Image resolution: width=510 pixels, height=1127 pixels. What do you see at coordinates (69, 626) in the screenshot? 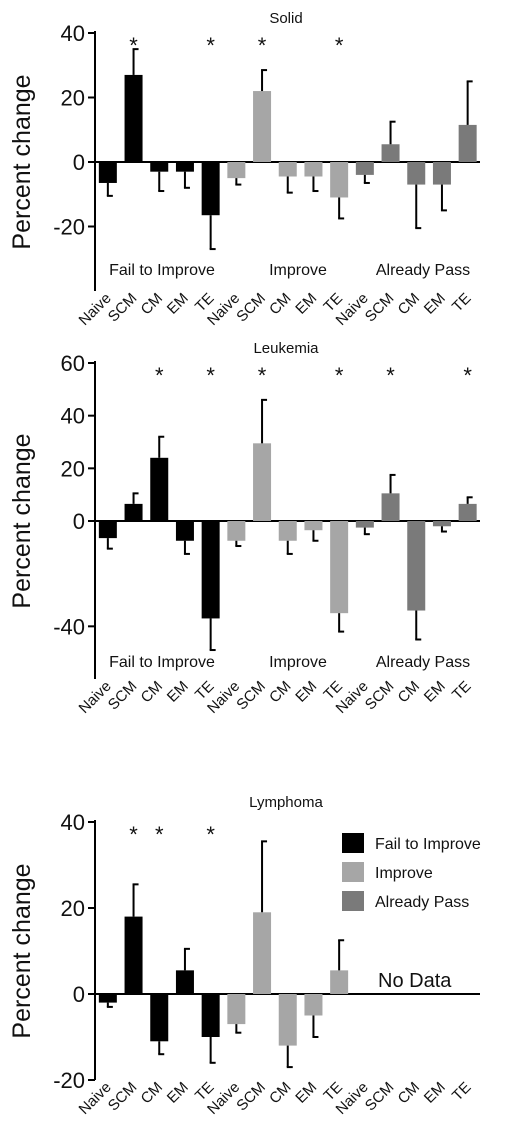
I see `panel-2-y-tick-label: -40` at bounding box center [69, 626].